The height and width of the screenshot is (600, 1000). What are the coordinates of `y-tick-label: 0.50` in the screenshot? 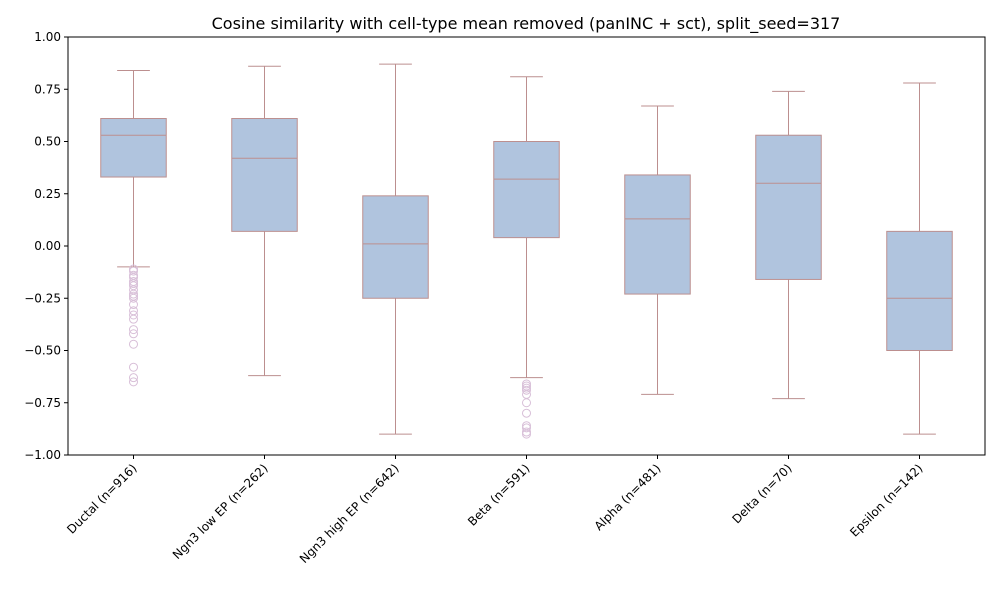 It's located at (47, 142).